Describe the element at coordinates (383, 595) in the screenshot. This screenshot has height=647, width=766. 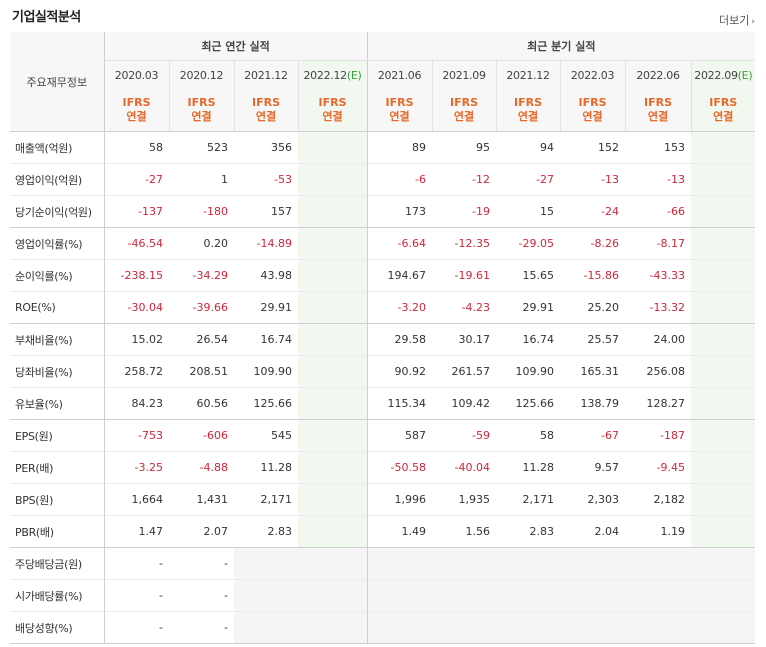
I see `table-row: 시가배당률(%) - -` at that location.